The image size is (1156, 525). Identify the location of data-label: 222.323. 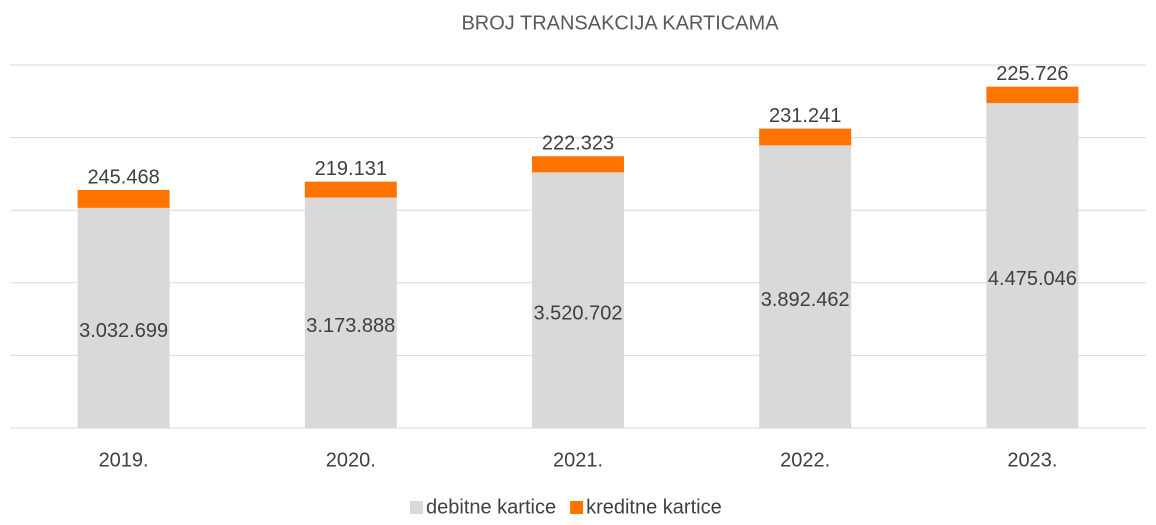
(578, 144).